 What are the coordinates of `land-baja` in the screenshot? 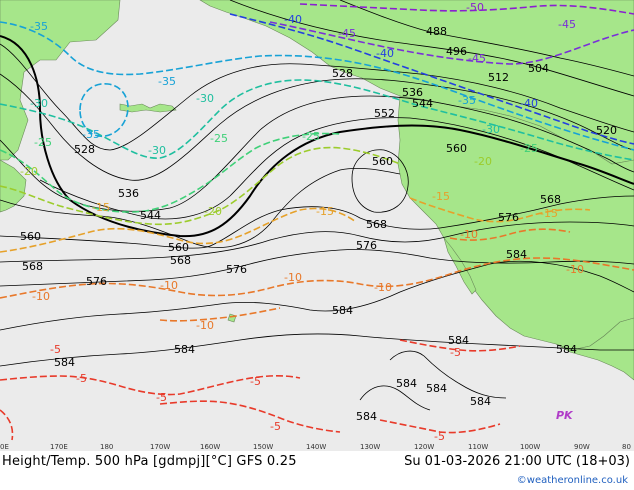 It's located at (460, 266).